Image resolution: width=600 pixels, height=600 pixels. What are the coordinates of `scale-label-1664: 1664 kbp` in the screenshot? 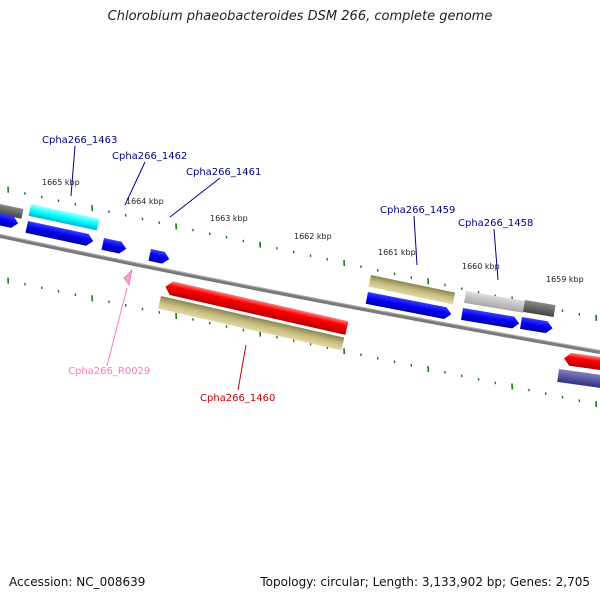 It's located at (145, 201).